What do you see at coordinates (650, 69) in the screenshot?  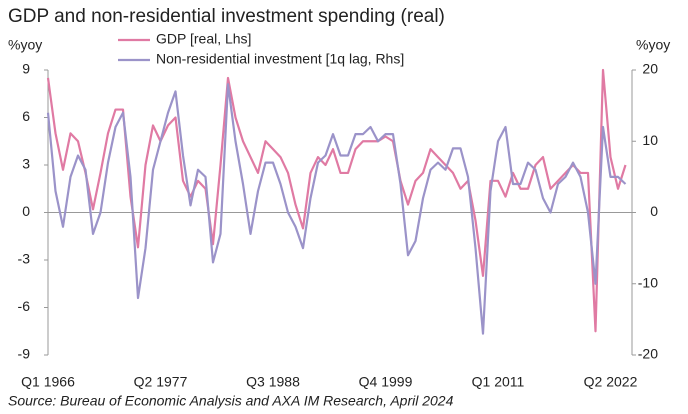 I see `y2-tick-label: 20` at bounding box center [650, 69].